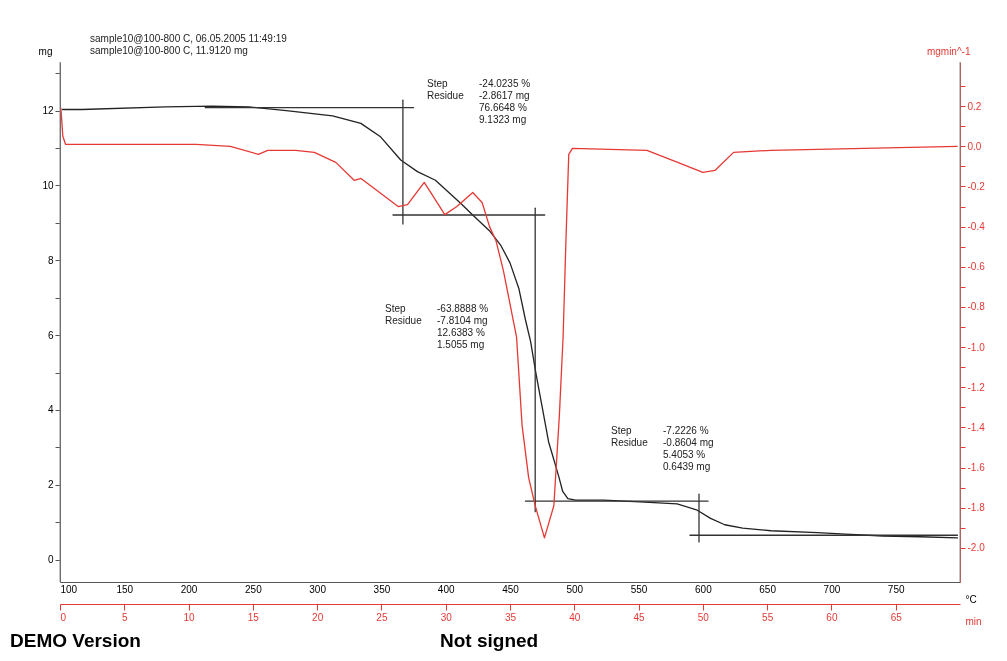 This screenshot has width=1007, height=661. I want to click on annotation: -7.2226 % -0.8604 mg 5.4053 % 0.6439 mg, so click(688, 448).